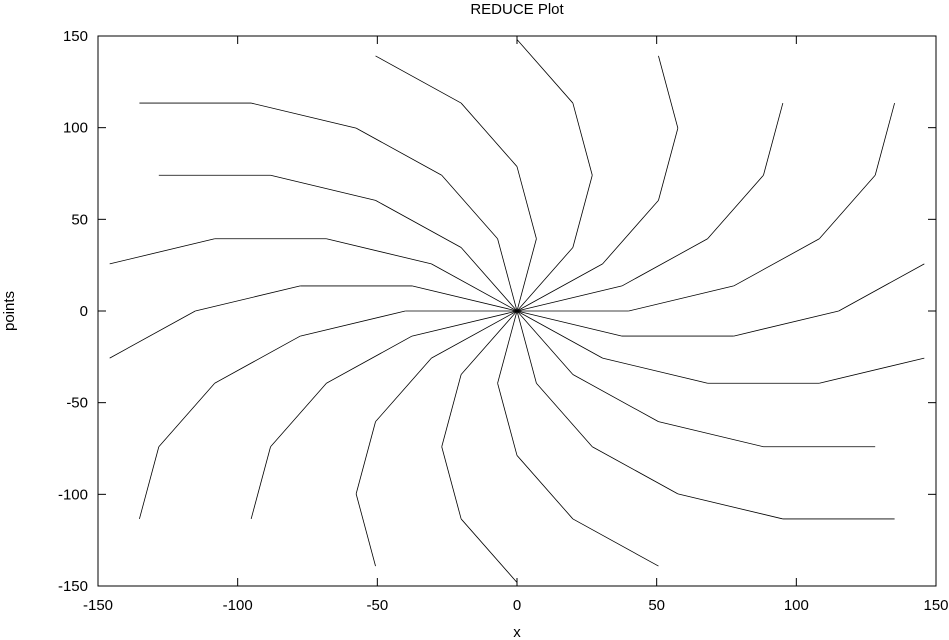 The width and height of the screenshot is (949, 640). Describe the element at coordinates (377, 605) in the screenshot. I see `x-tick-label: -50` at that location.